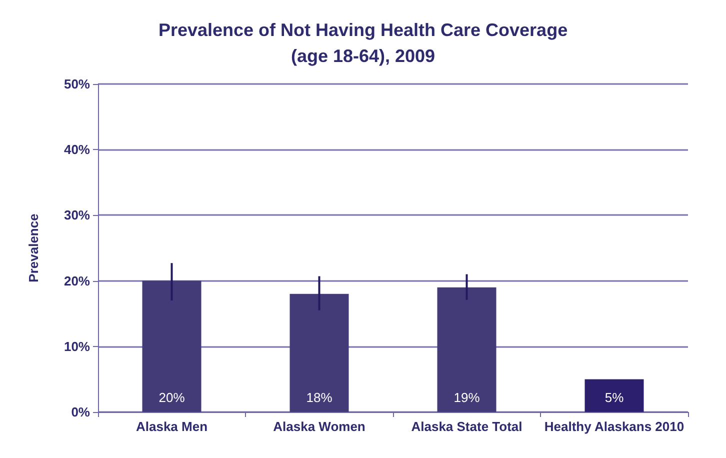  What do you see at coordinates (77, 215) in the screenshot?
I see `y-tick-label: 30%` at bounding box center [77, 215].